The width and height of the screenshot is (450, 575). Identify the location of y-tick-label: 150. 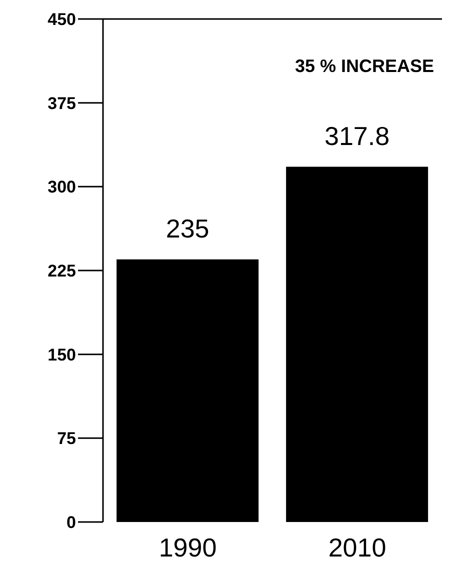
(62, 354).